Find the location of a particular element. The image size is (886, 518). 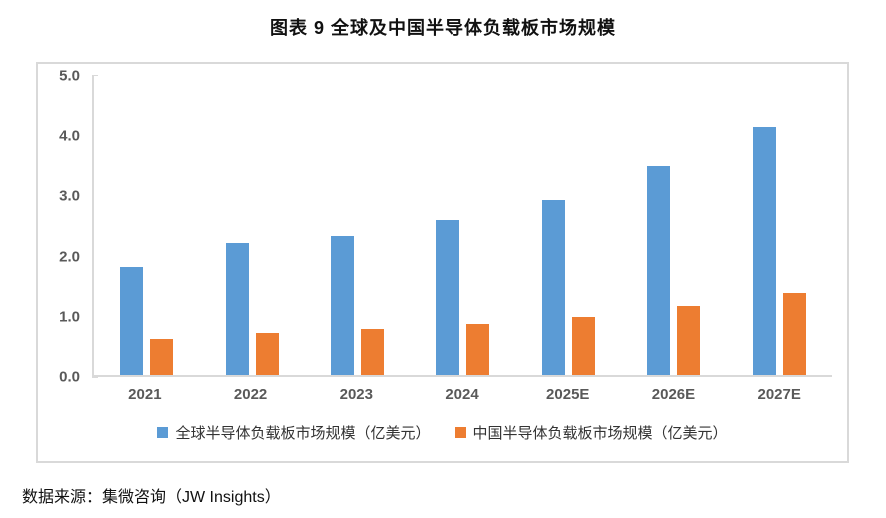

x-tick-label: 2022 is located at coordinates (250, 394).